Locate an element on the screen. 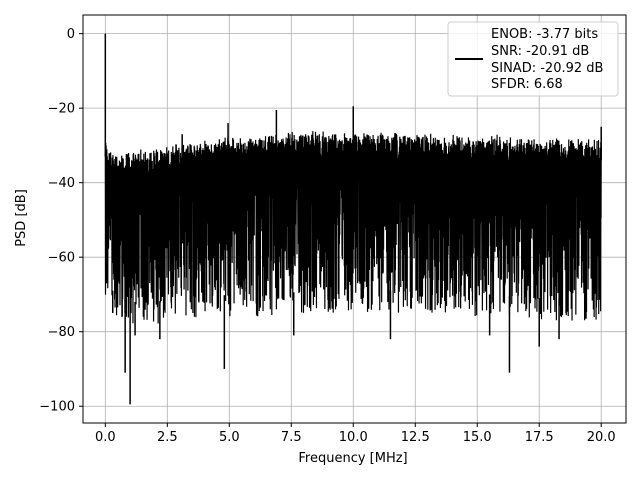 The height and width of the screenshot is (480, 640). x-tick-label: 0.0 is located at coordinates (105, 437).